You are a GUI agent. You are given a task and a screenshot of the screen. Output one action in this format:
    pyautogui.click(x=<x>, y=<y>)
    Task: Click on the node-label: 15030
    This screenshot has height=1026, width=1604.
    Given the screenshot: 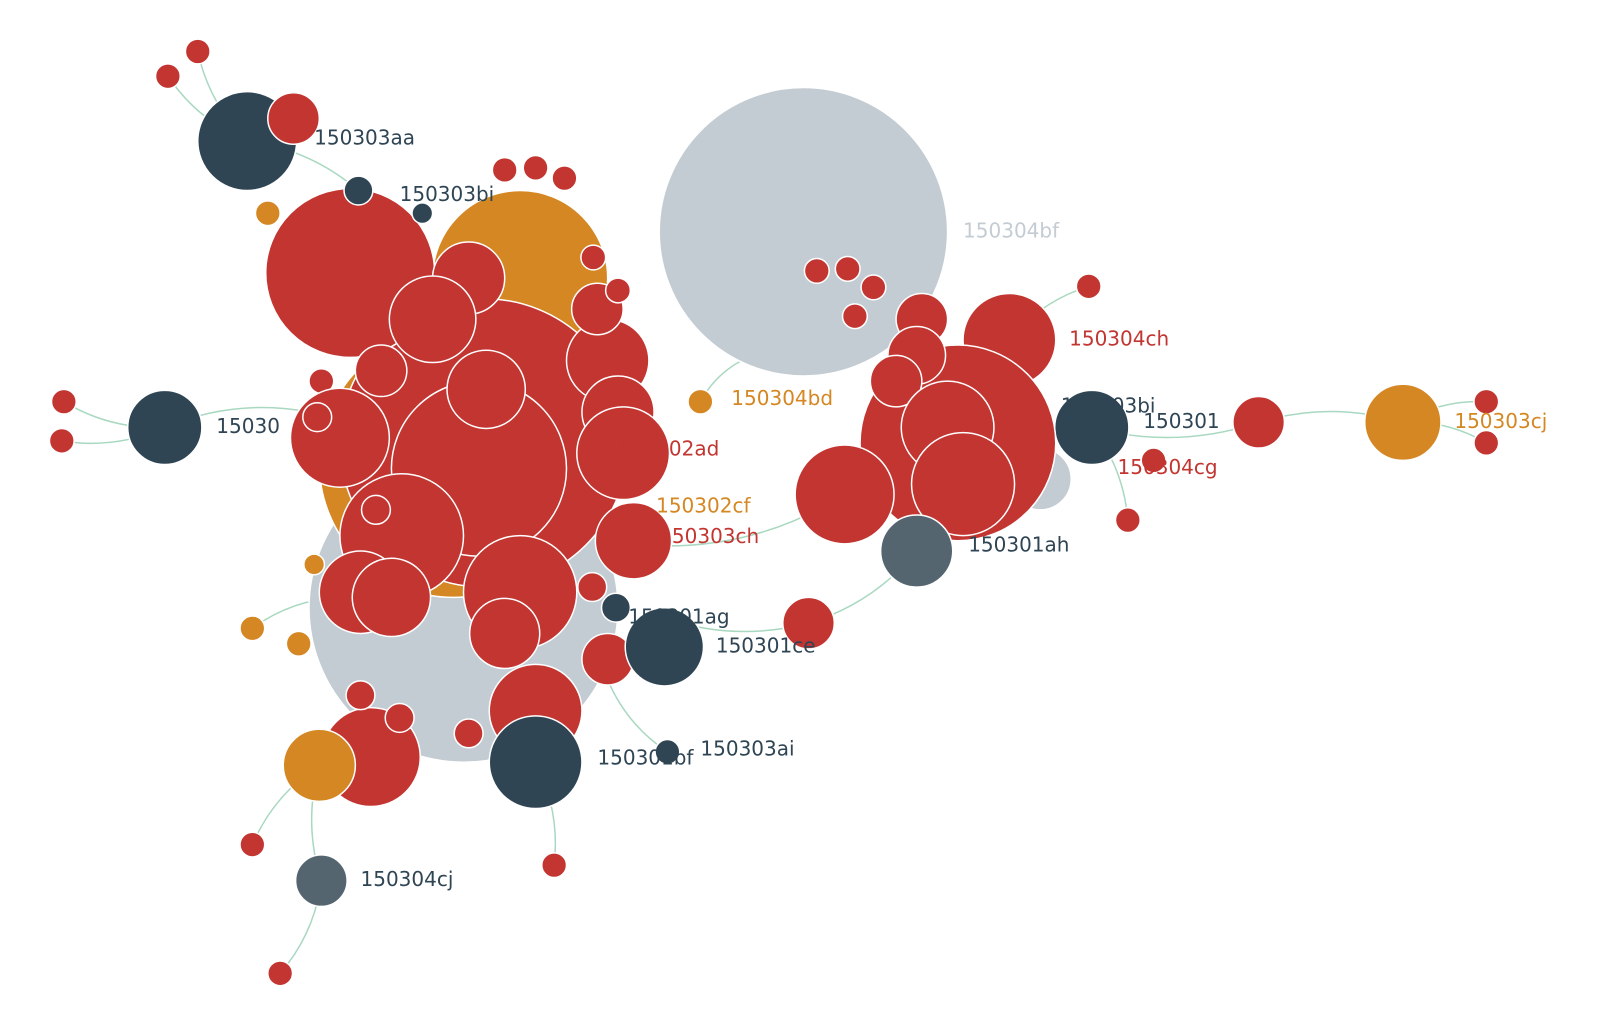 What is the action you would take?
    pyautogui.click(x=248, y=426)
    